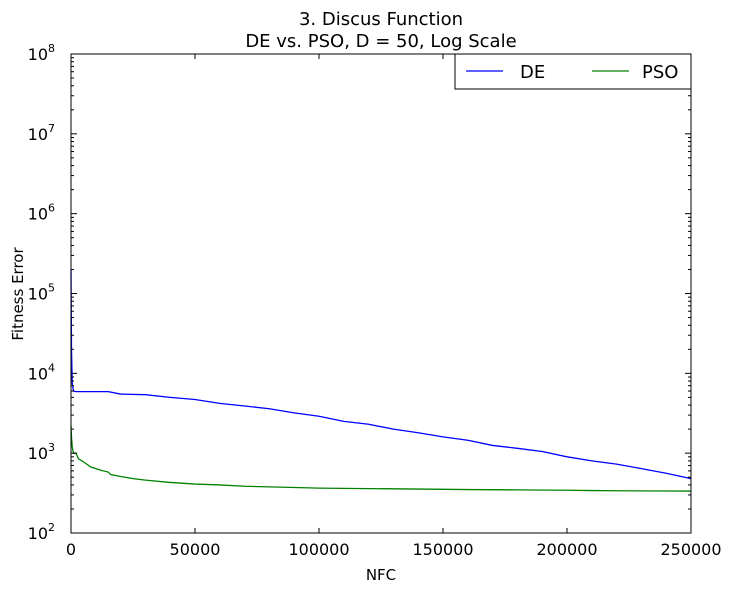 The width and height of the screenshot is (733, 592). What do you see at coordinates (41, 213) in the screenshot?
I see `y-tick-label: 10⁶` at bounding box center [41, 213].